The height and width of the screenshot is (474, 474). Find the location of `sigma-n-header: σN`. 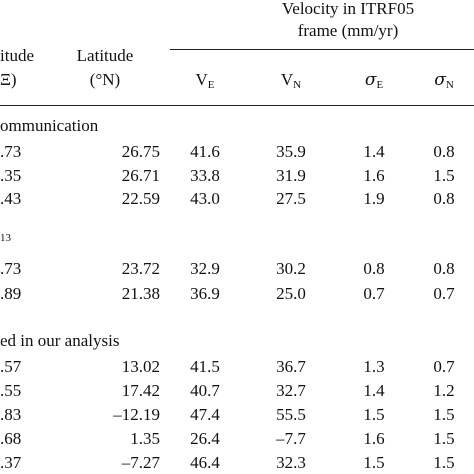

sigma-n-header: σN is located at coordinates (444, 82).